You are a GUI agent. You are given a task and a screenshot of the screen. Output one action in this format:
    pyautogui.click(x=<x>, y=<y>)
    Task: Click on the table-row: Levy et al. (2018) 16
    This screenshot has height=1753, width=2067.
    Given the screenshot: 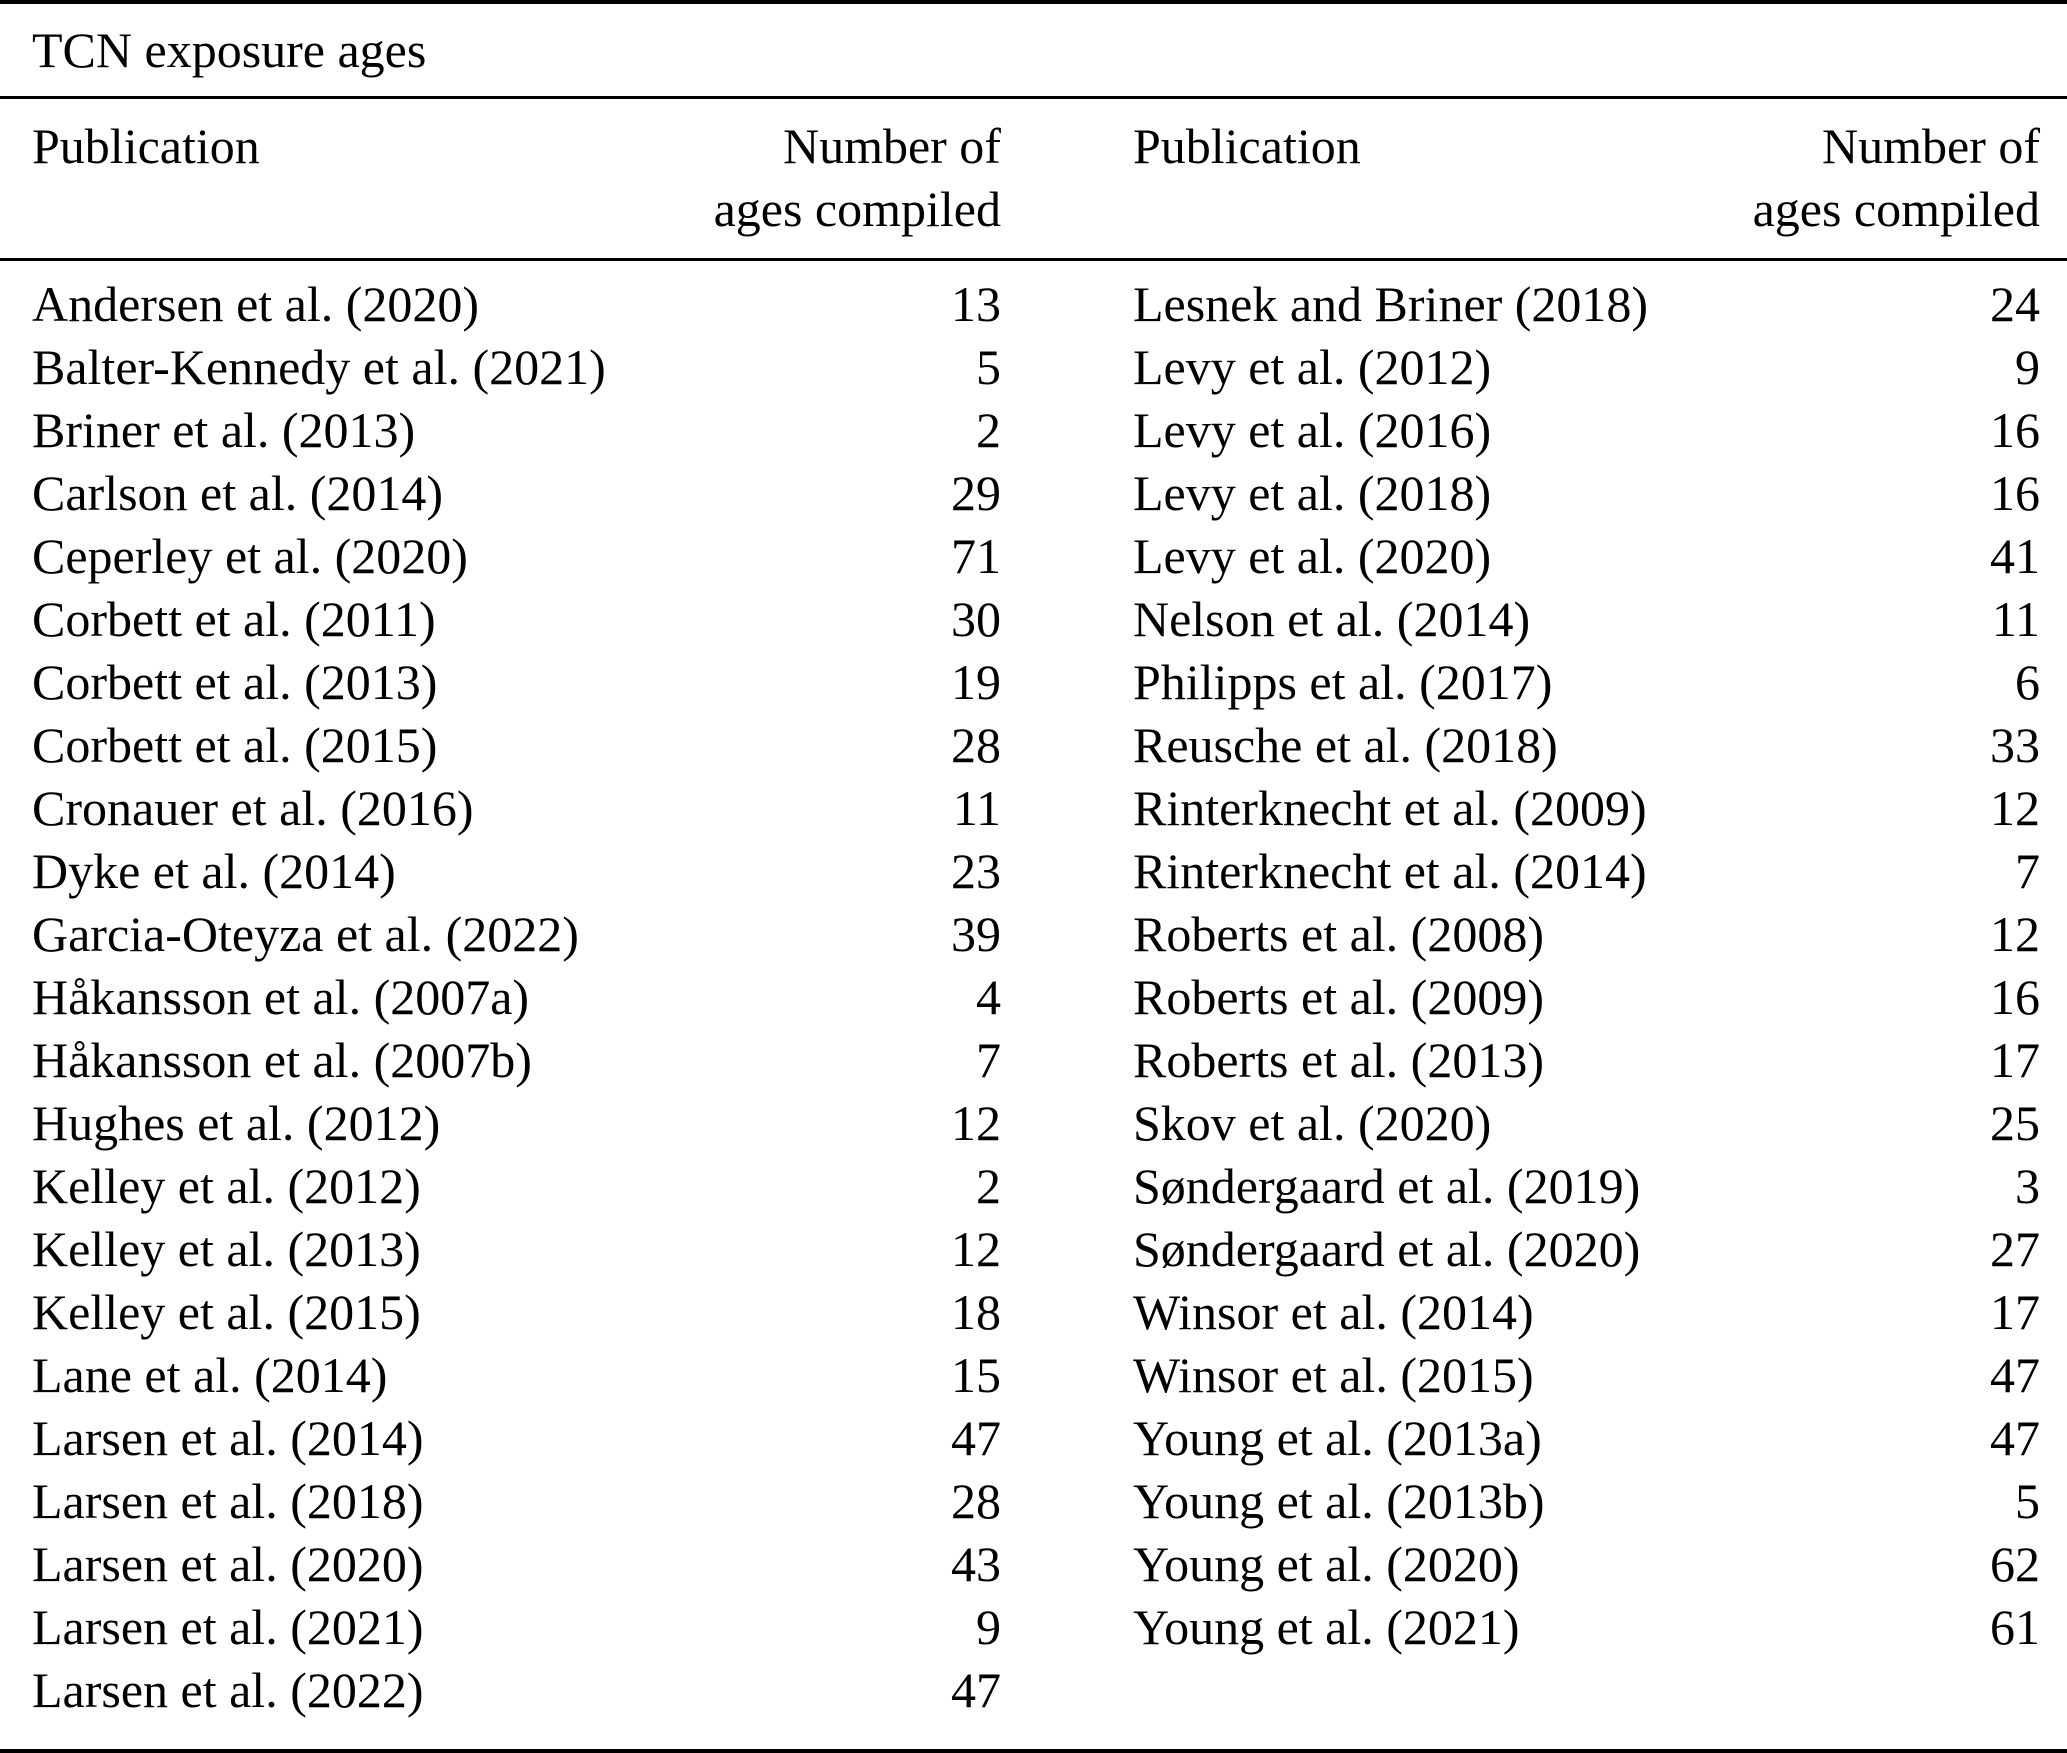 What is the action you would take?
    pyautogui.click(x=1586, y=493)
    